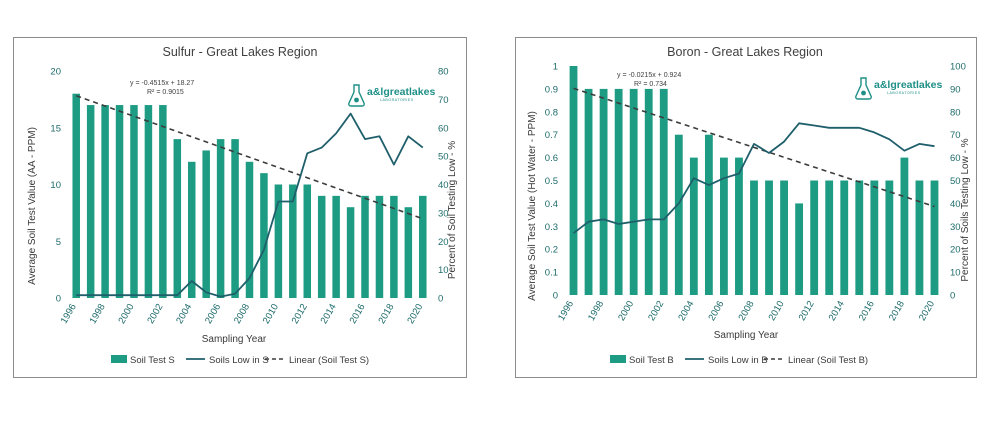 The width and height of the screenshot is (990, 423). I want to click on y-tick-label: 0.3, so click(551, 227).